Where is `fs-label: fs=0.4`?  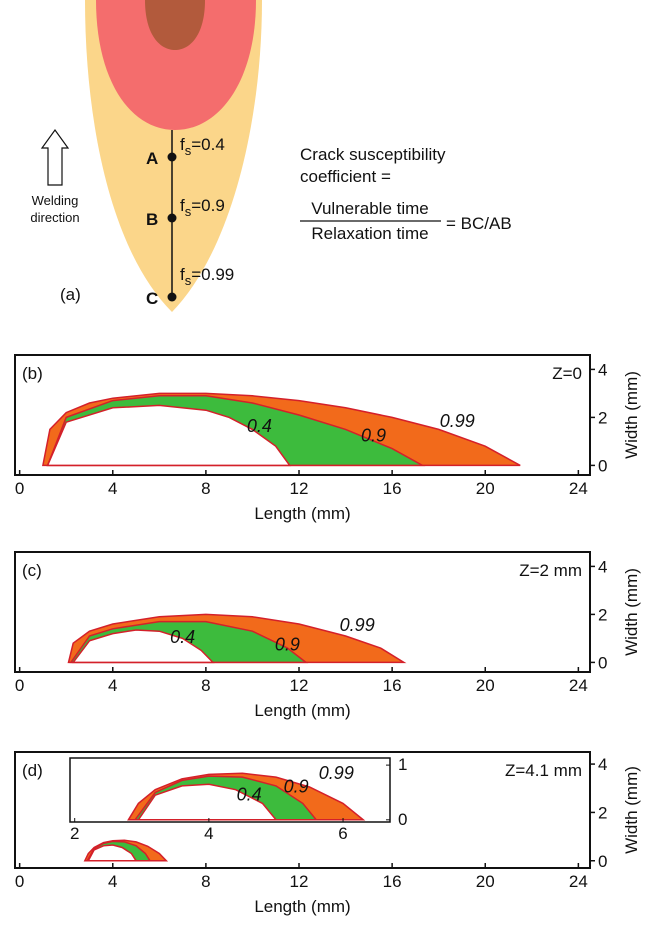
fs-label: fs=0.4 is located at coordinates (202, 146).